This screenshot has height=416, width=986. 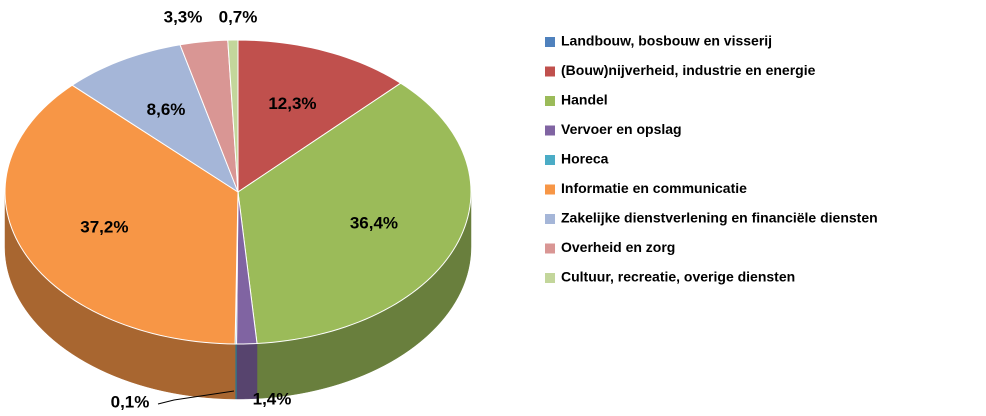 I want to click on leader-line, so click(x=196, y=397).